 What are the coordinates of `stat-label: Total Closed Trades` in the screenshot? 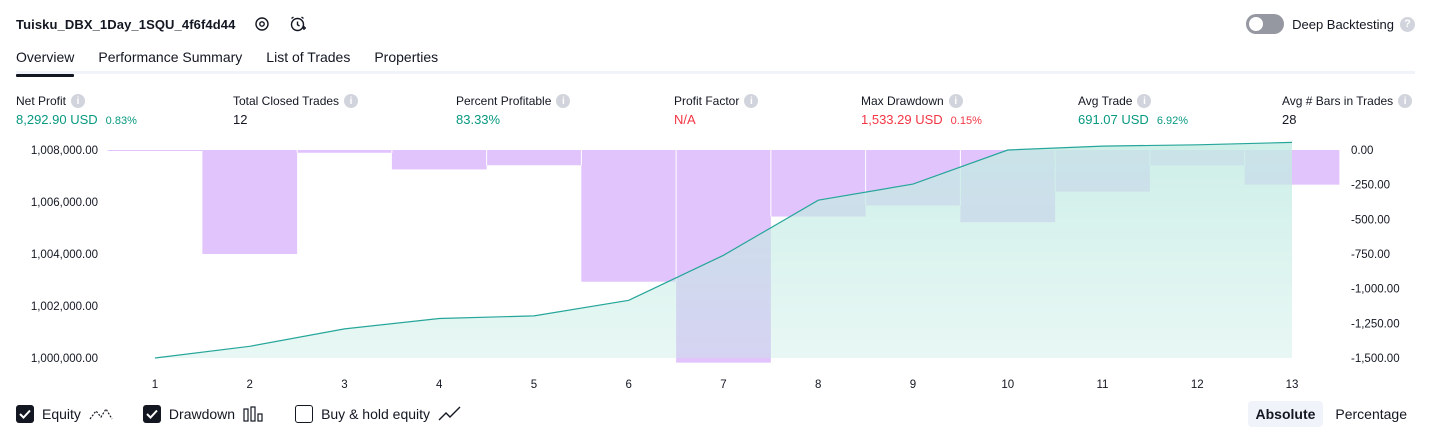 It's located at (286, 101).